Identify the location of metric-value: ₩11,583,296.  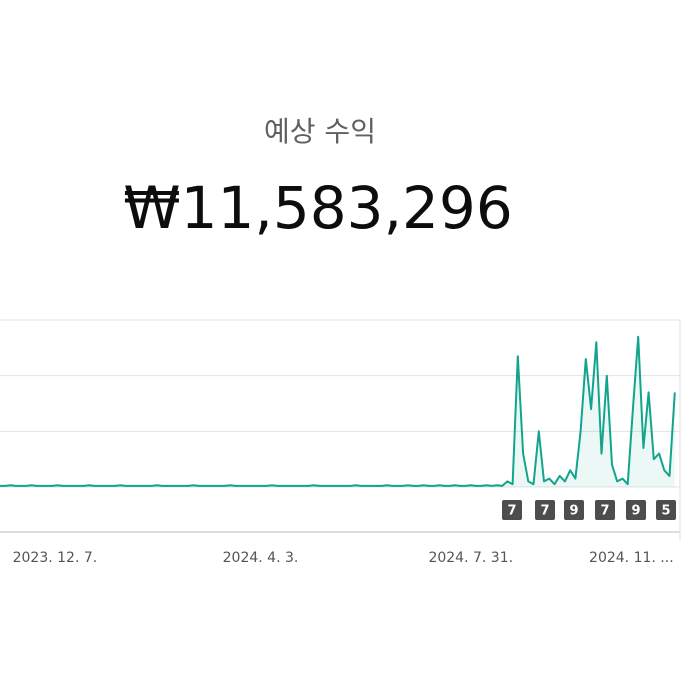
(317, 208).